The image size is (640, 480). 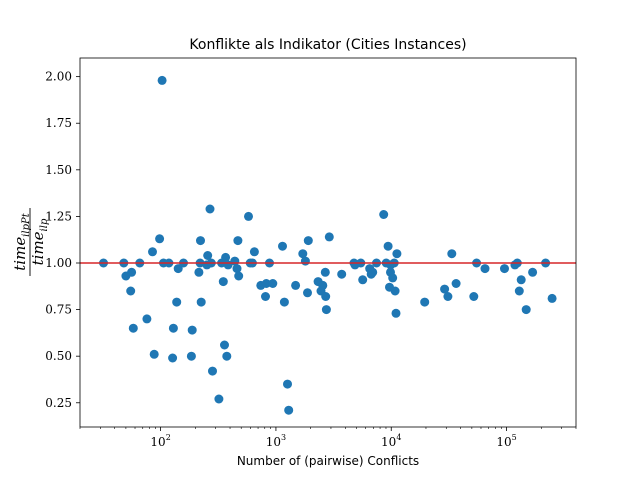 I want to click on y-tick-label: 1.00, so click(x=58, y=263).